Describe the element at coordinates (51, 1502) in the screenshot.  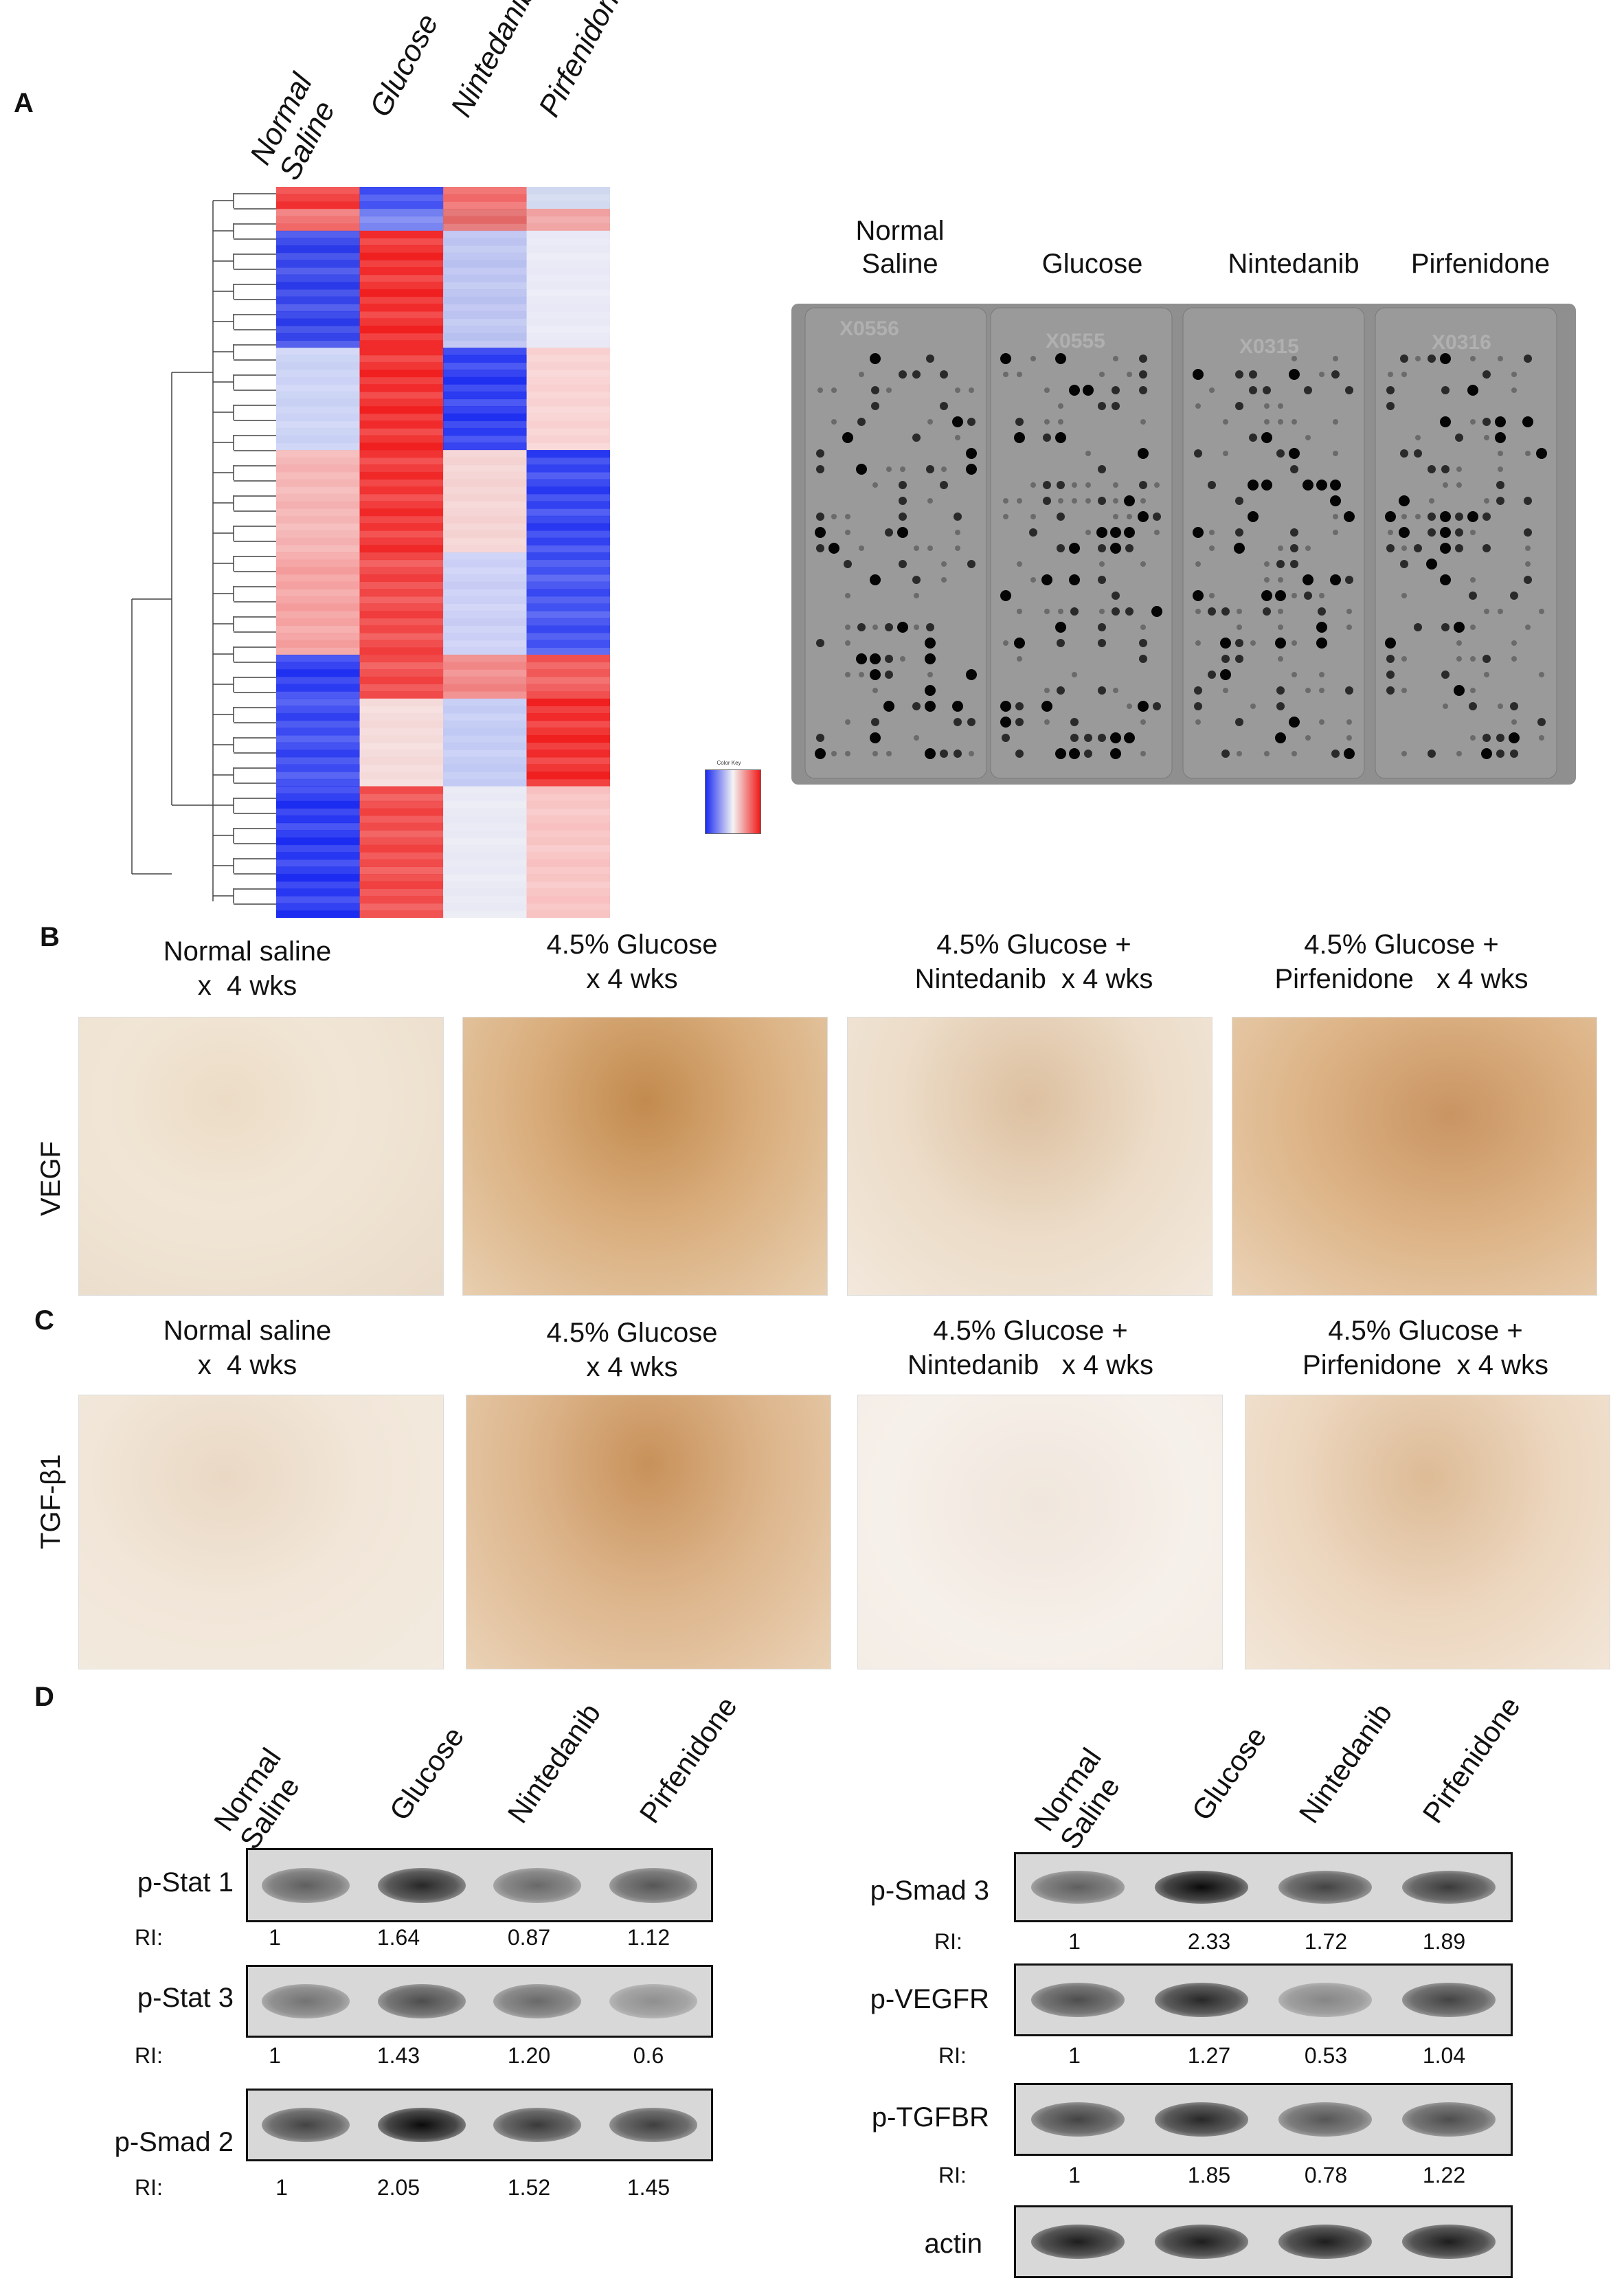
I see `stain-label-tgfb1: TGF-β1` at that location.